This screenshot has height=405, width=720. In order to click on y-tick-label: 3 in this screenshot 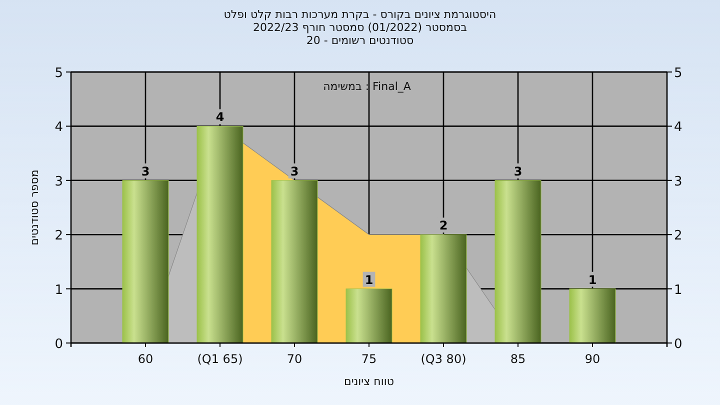, I will do `click(58, 182)`.